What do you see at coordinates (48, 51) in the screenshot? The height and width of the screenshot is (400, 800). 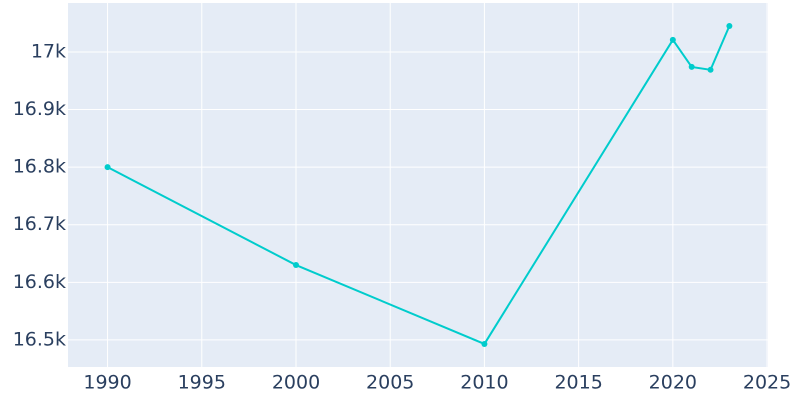 I see `y-tick-label: 17k` at bounding box center [48, 51].